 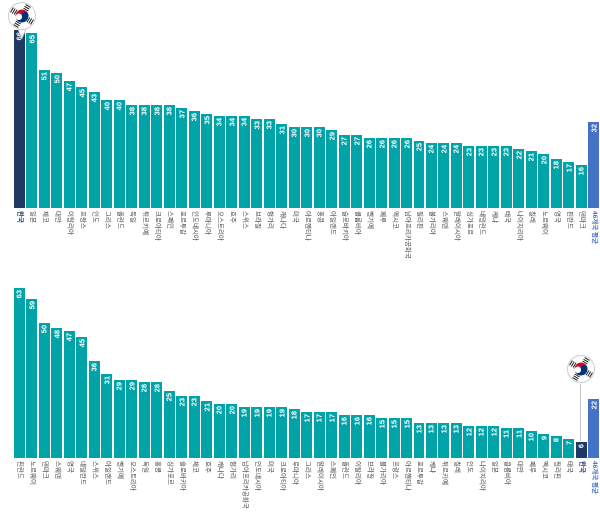 What do you see at coordinates (307, 167) in the screenshot?
I see `bar-아르헨티나: 30` at bounding box center [307, 167].